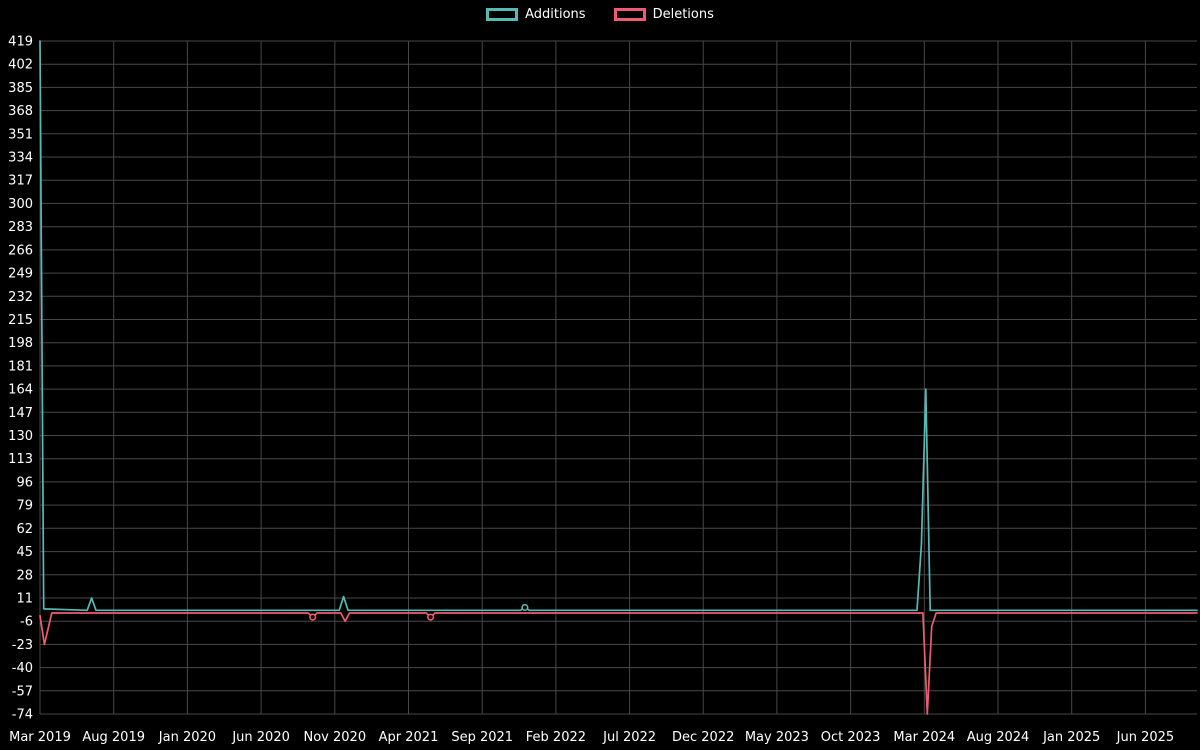 Image resolution: width=1200 pixels, height=750 pixels. What do you see at coordinates (629, 14) in the screenshot?
I see `deletions-swatch-icon` at bounding box center [629, 14].